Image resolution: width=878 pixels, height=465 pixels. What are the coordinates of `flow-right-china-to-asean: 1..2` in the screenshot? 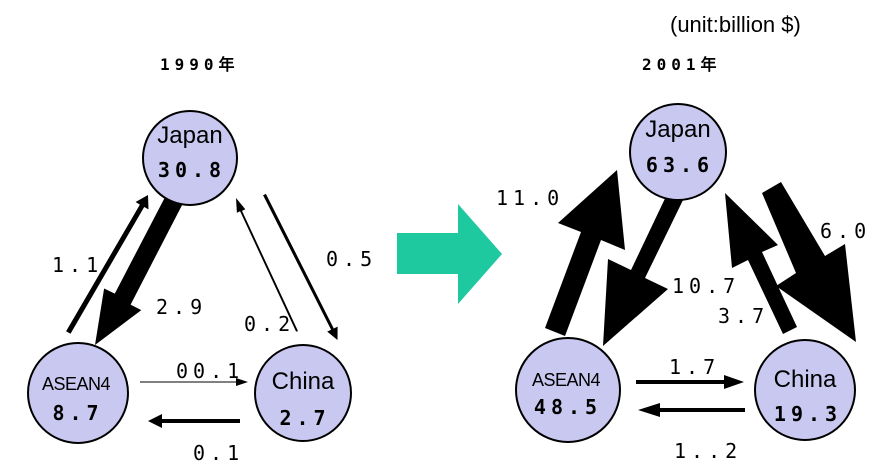 It's located at (708, 451).